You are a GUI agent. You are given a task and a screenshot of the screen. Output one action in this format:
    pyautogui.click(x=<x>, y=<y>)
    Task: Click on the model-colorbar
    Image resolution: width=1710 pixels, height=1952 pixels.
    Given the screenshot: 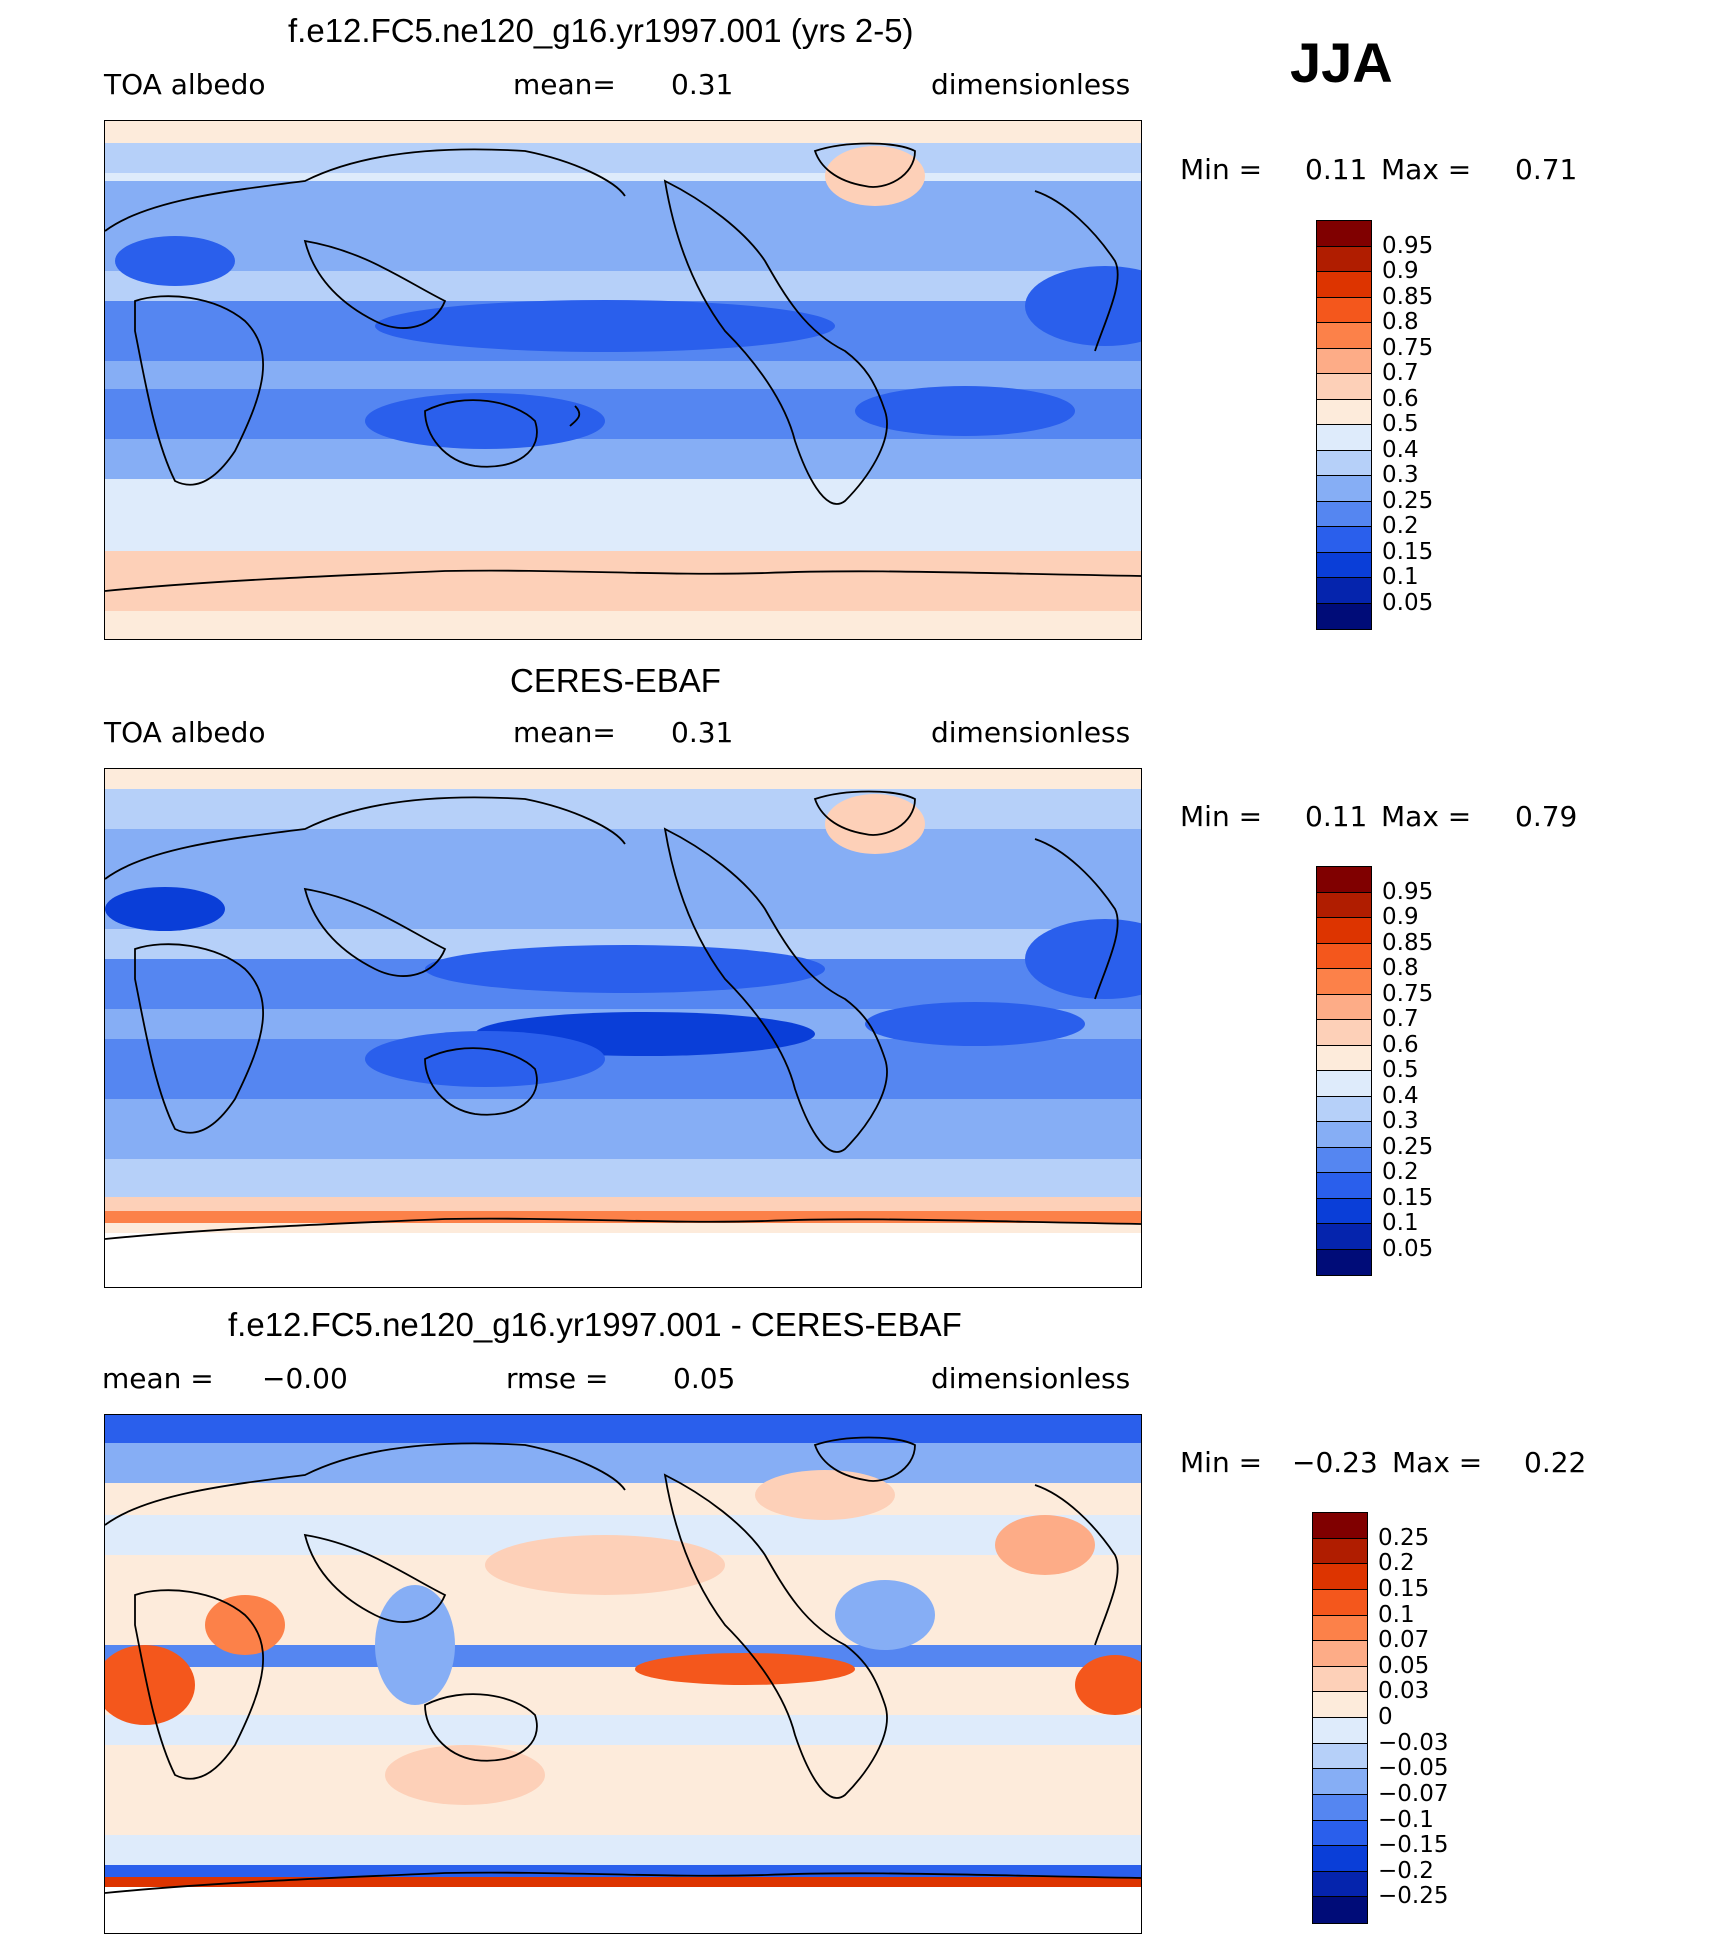 What is the action you would take?
    pyautogui.click(x=1344, y=425)
    